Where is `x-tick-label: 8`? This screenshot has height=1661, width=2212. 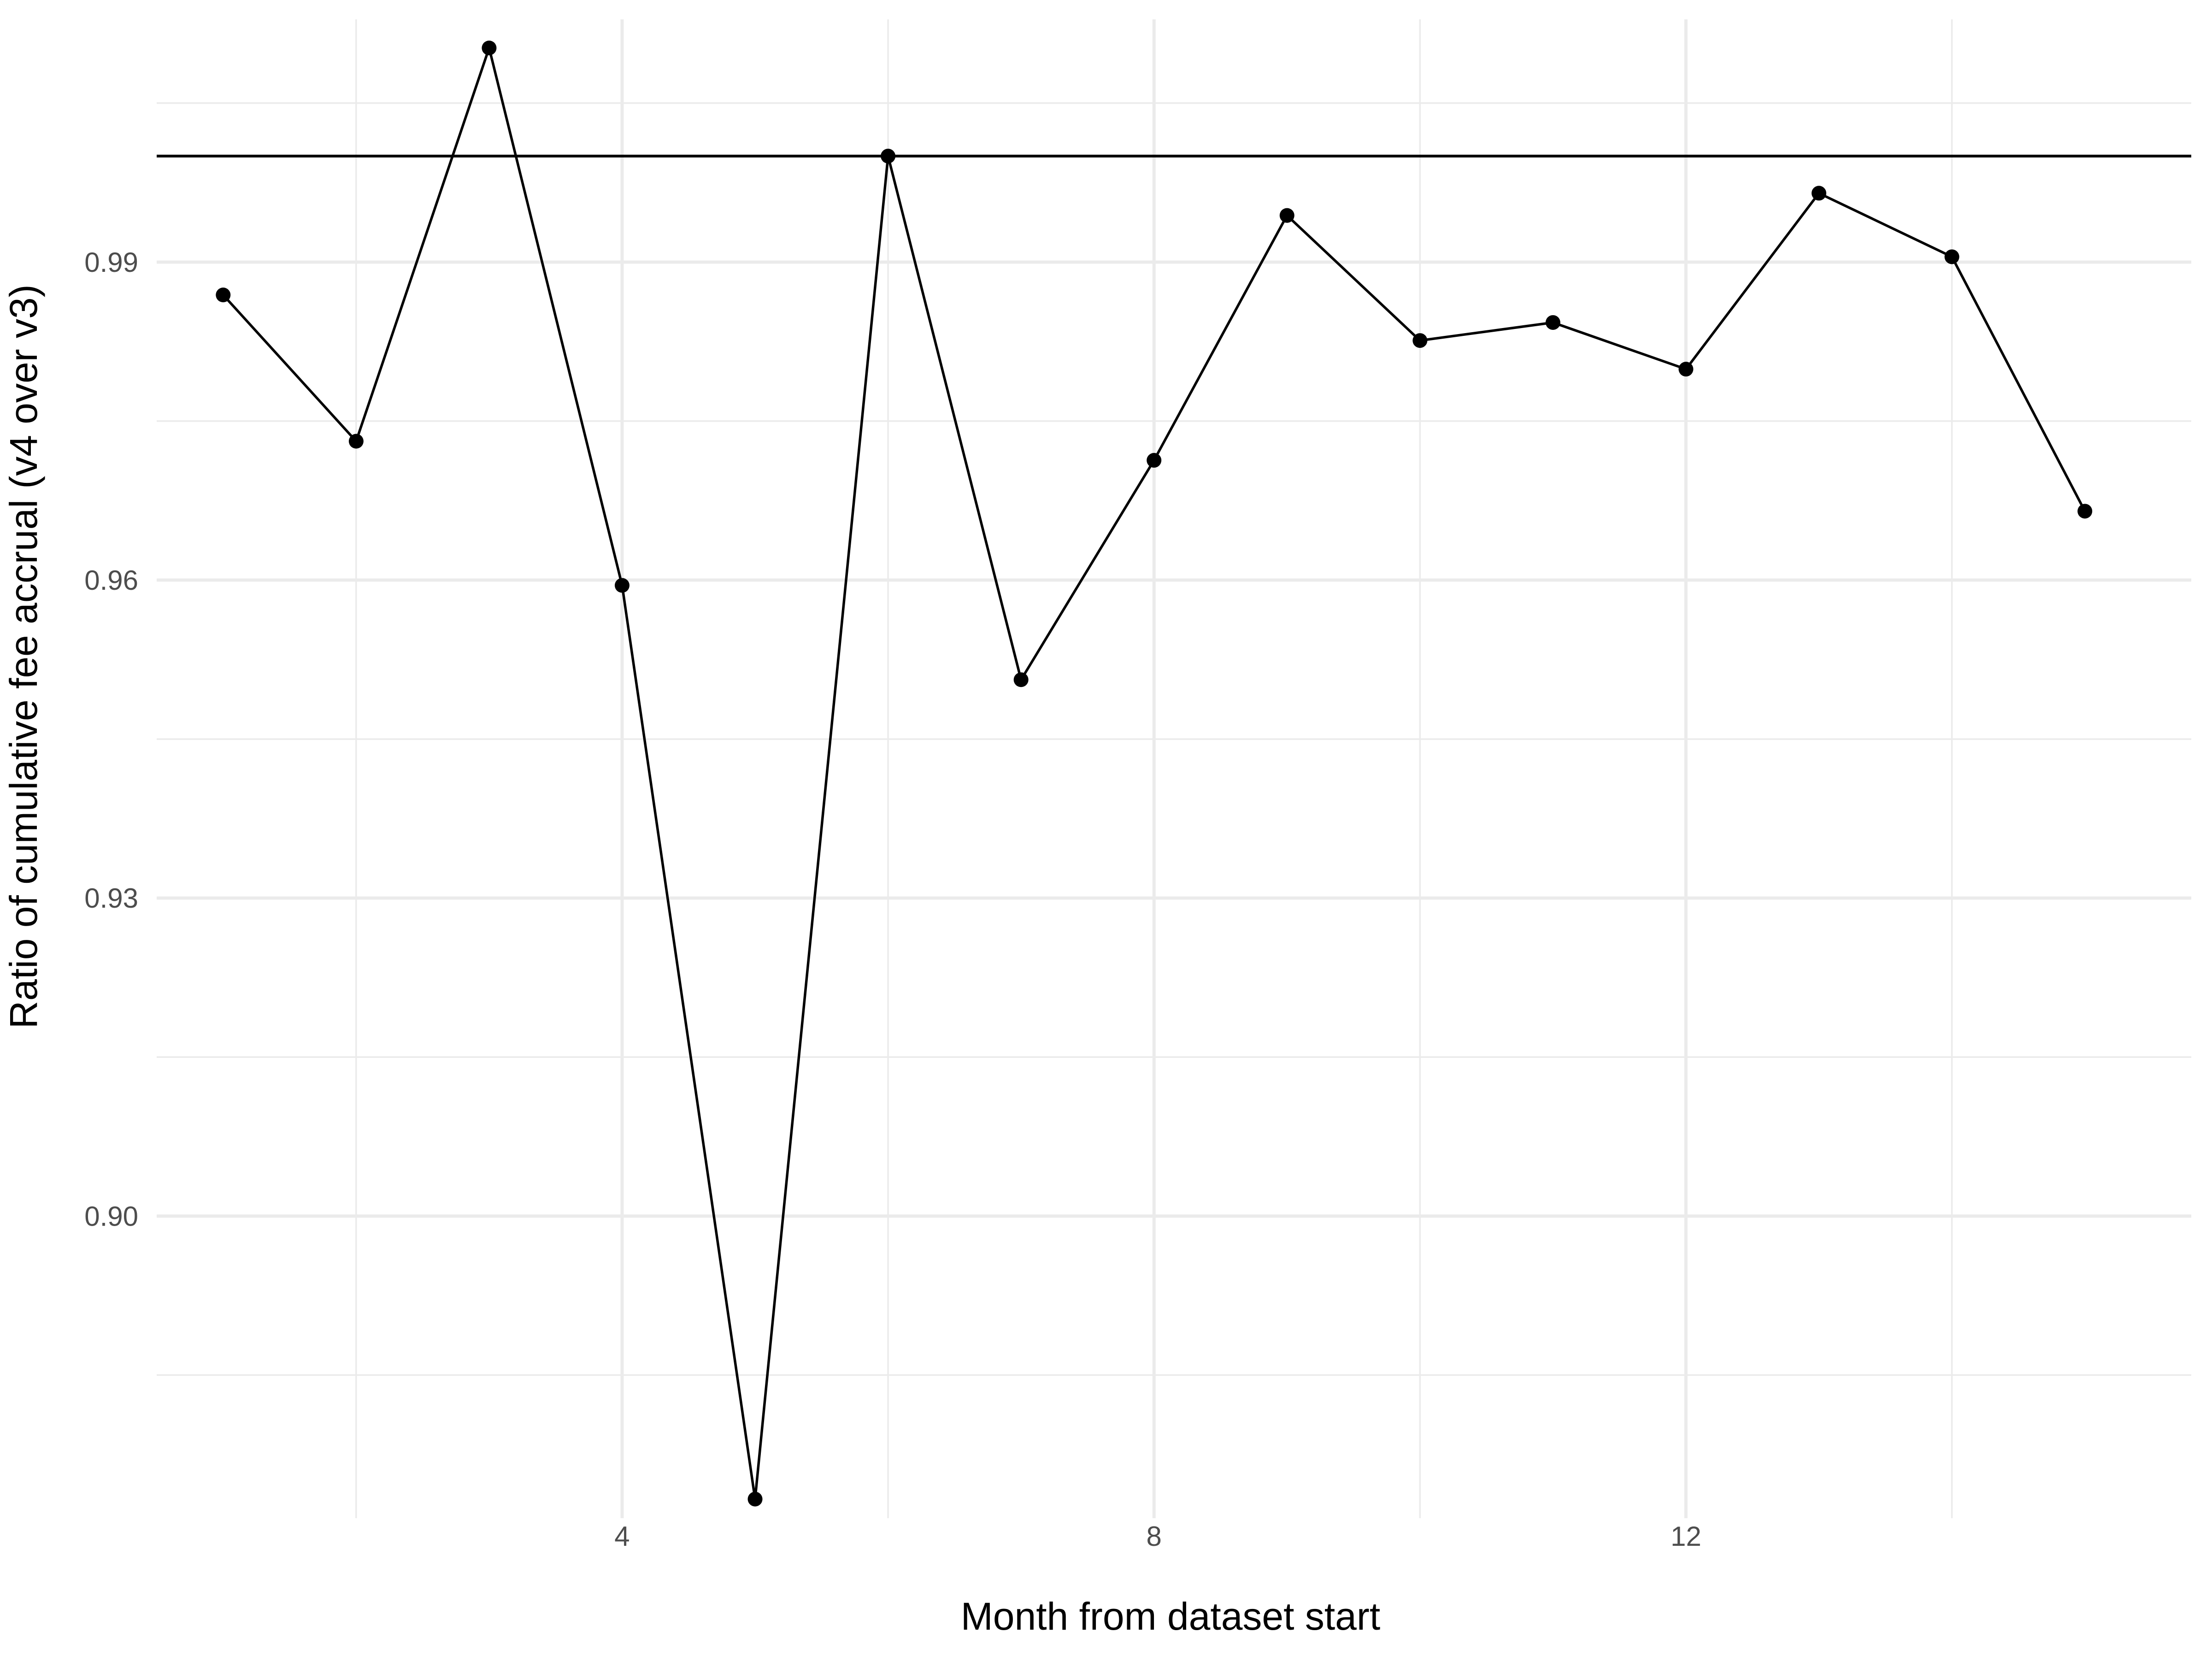 x-tick-label: 8 is located at coordinates (1154, 1536).